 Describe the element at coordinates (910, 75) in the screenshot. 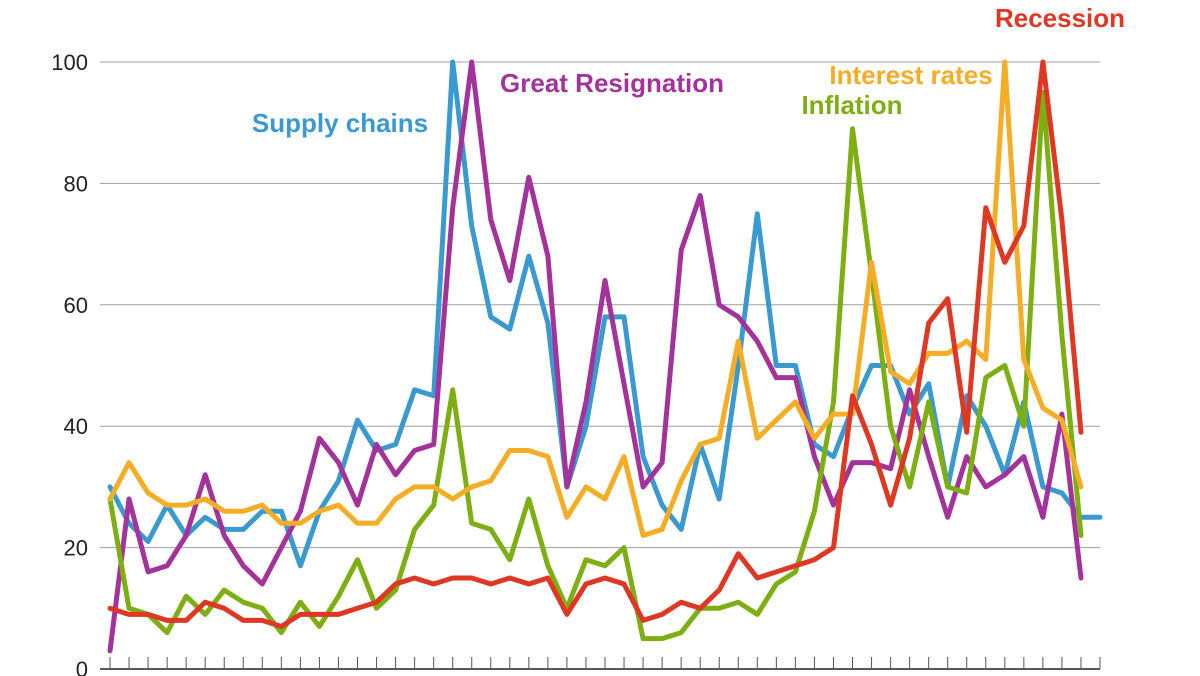

I see `series-label-interest-rates: Interest rates` at that location.